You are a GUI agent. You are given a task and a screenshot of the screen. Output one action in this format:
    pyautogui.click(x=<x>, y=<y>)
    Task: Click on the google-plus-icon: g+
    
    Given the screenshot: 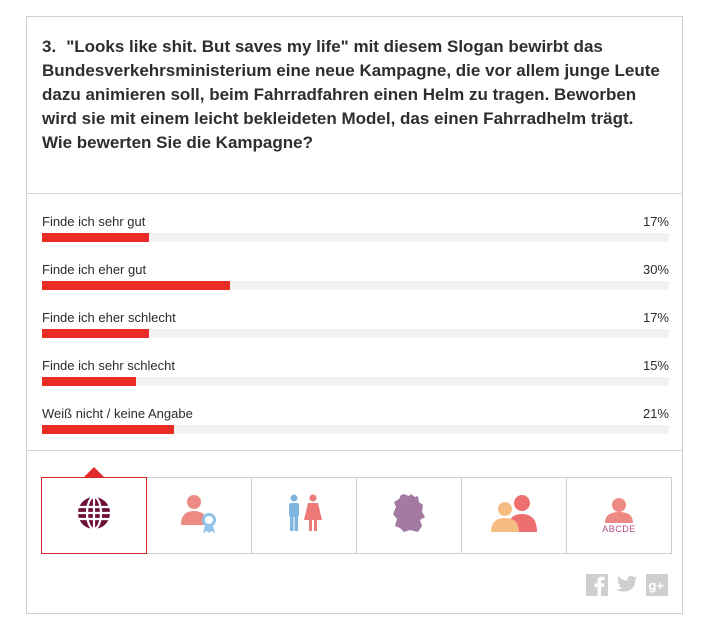 What is the action you would take?
    pyautogui.click(x=657, y=585)
    